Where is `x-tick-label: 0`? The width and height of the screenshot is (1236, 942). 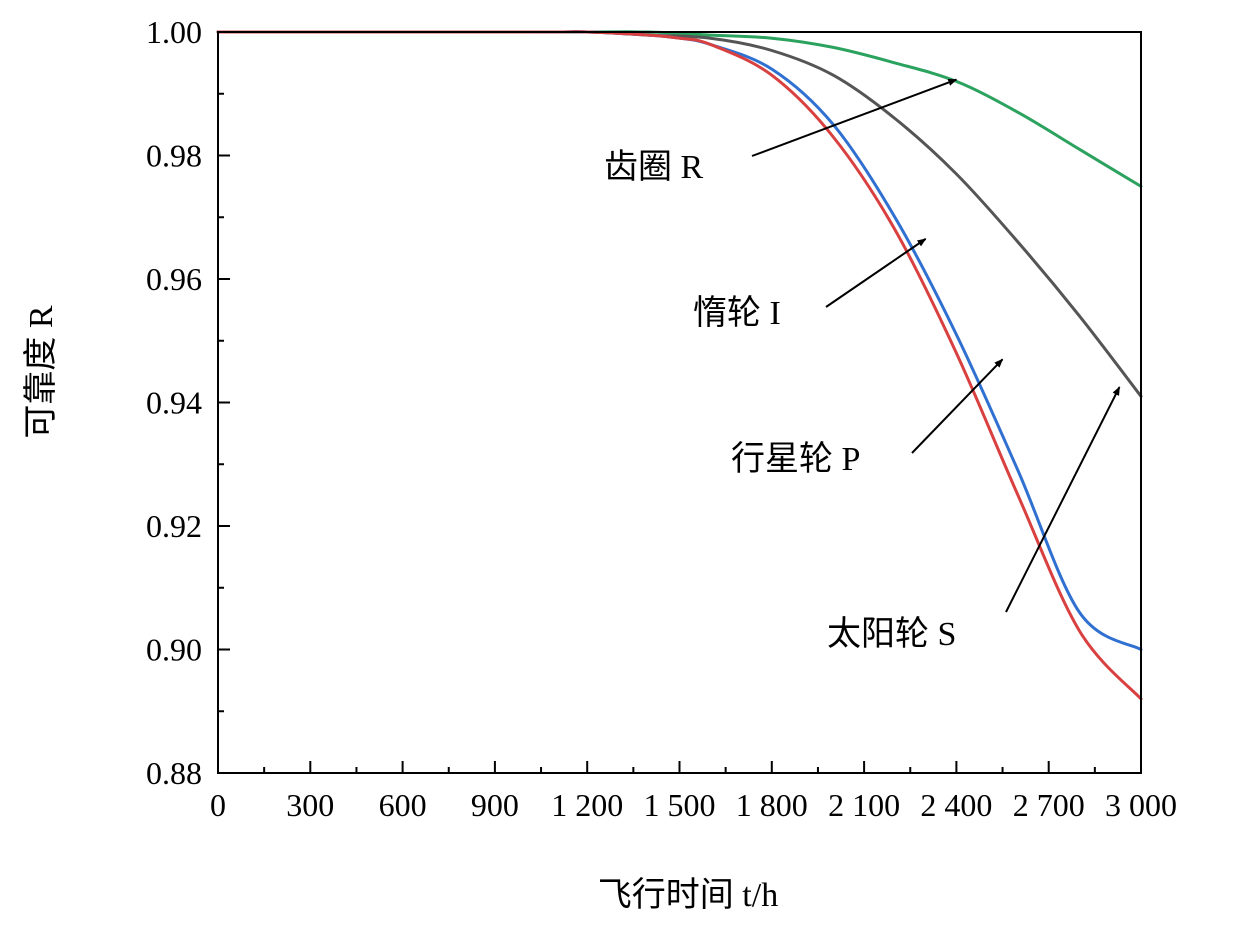 x-tick-label: 0 is located at coordinates (218, 805).